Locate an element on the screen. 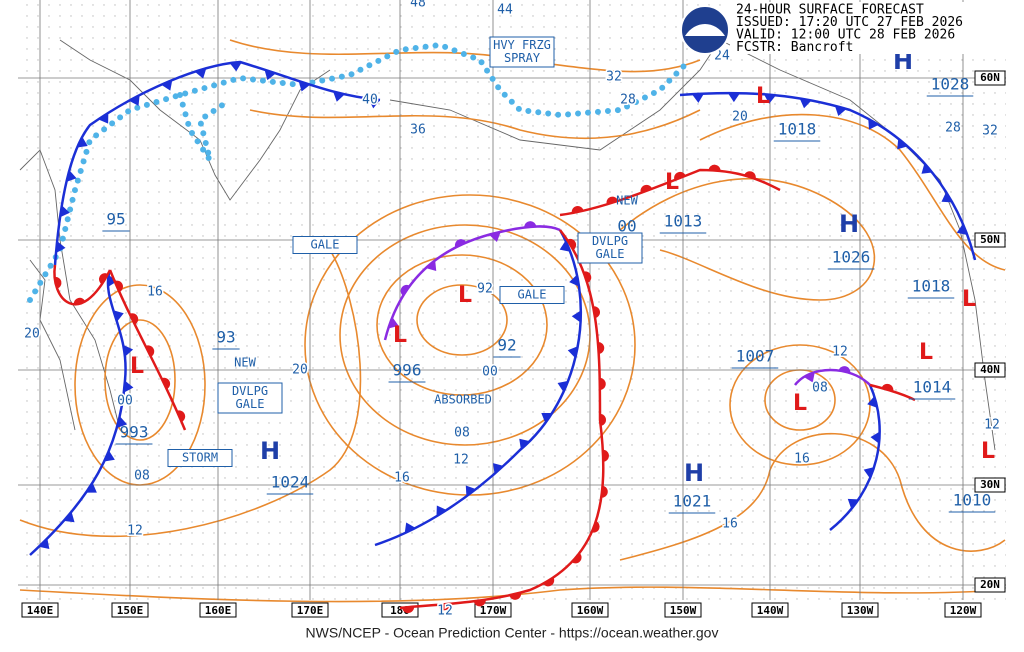 The height and width of the screenshot is (652, 1024). pressure-label: 92 is located at coordinates (506, 345).